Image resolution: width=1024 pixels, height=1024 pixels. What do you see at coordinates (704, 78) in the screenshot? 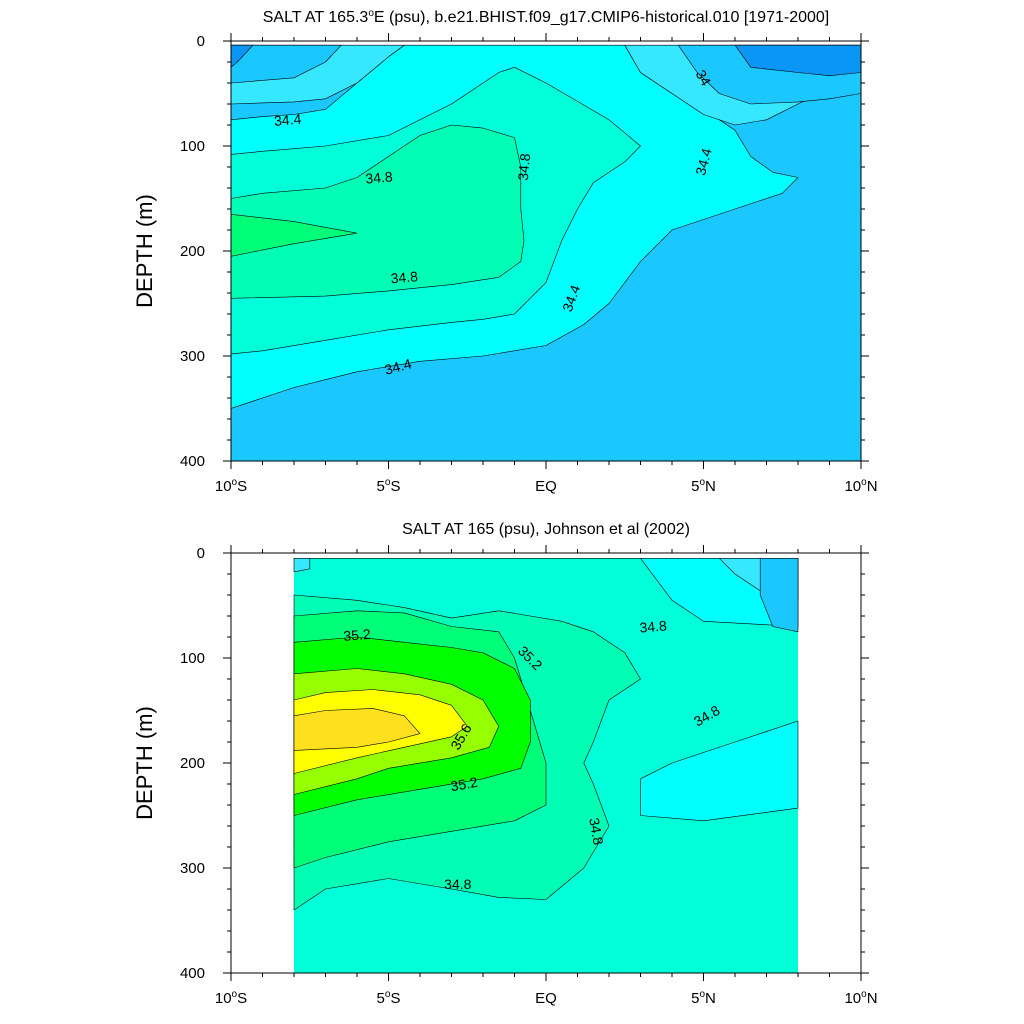
I see `contour-label: 34` at bounding box center [704, 78].